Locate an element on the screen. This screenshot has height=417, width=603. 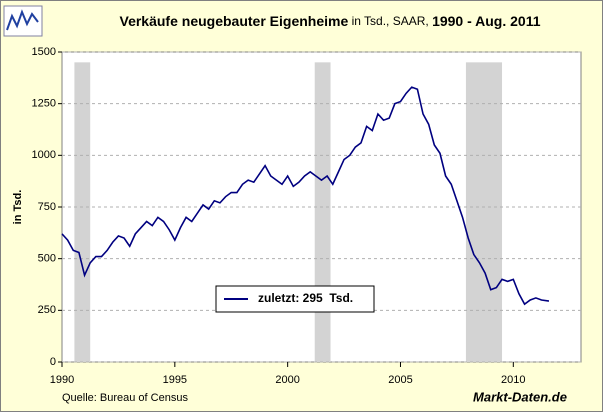
x-tick-label: 2000 is located at coordinates (287, 380).